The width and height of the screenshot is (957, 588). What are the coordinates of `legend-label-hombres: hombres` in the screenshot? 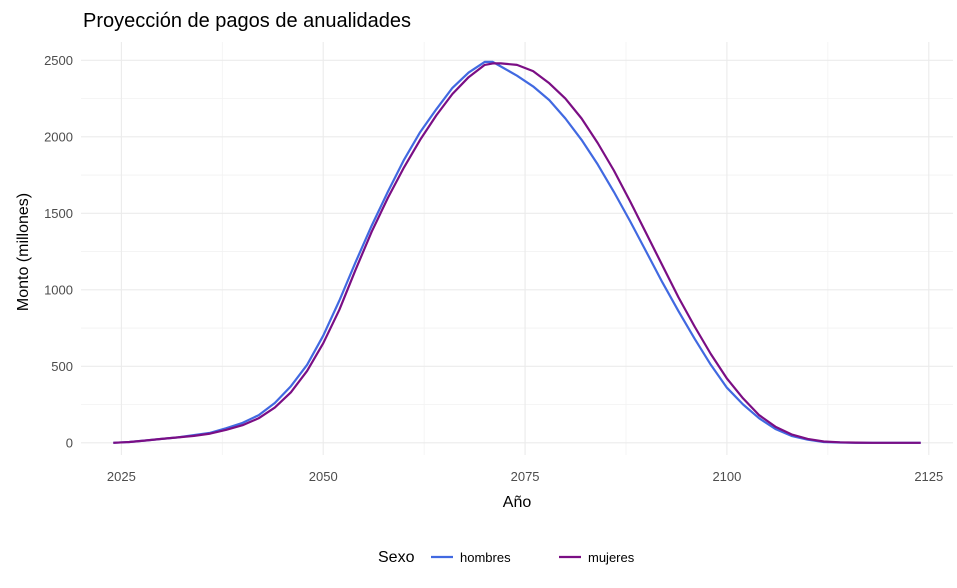 It's located at (485, 557).